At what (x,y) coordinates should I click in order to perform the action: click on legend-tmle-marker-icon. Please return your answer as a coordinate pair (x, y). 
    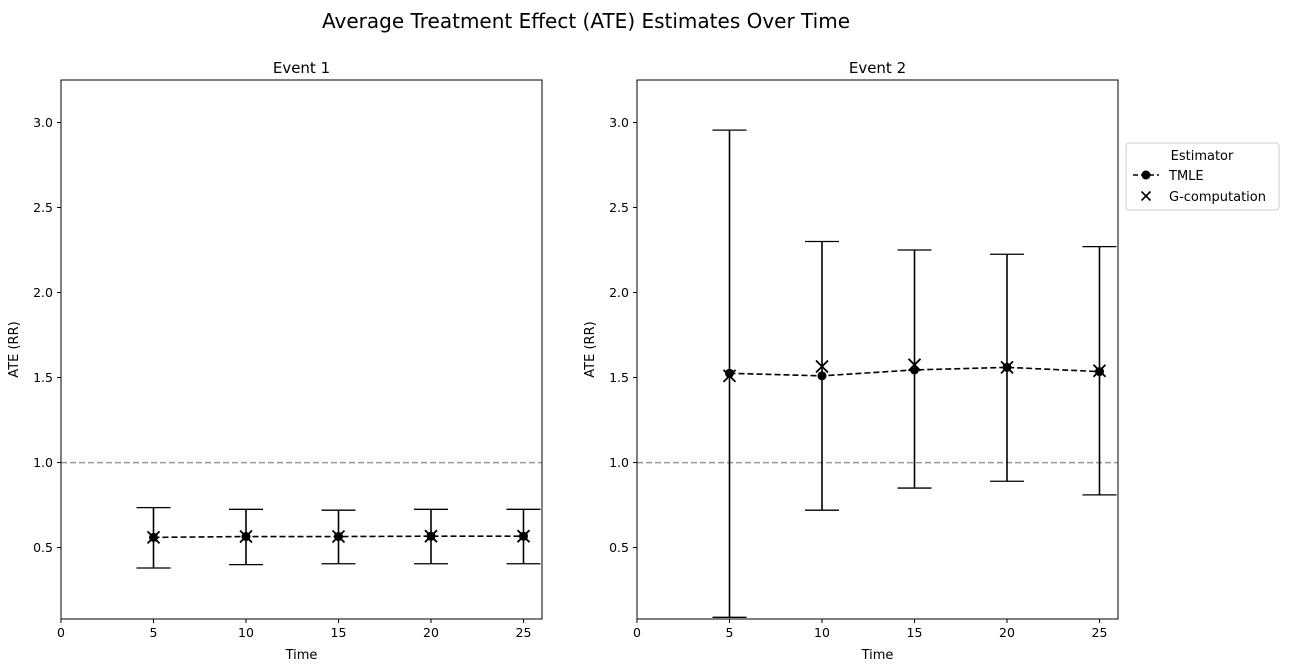
    Looking at the image, I should click on (1146, 175).